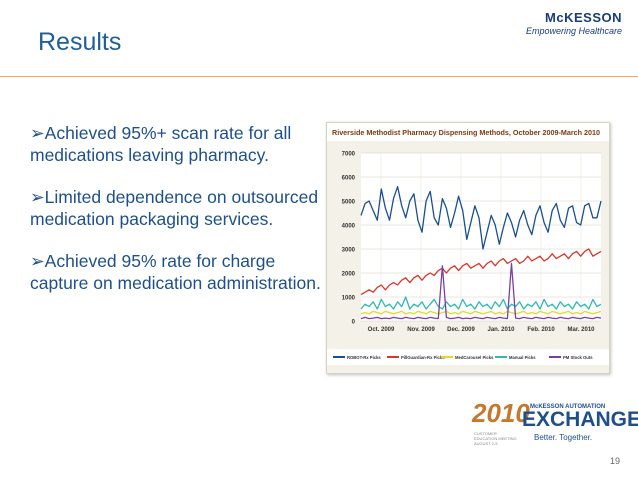 This screenshot has width=638, height=478. Describe the element at coordinates (501, 330) in the screenshot. I see `x-tick-label: Jan. 2010` at that location.